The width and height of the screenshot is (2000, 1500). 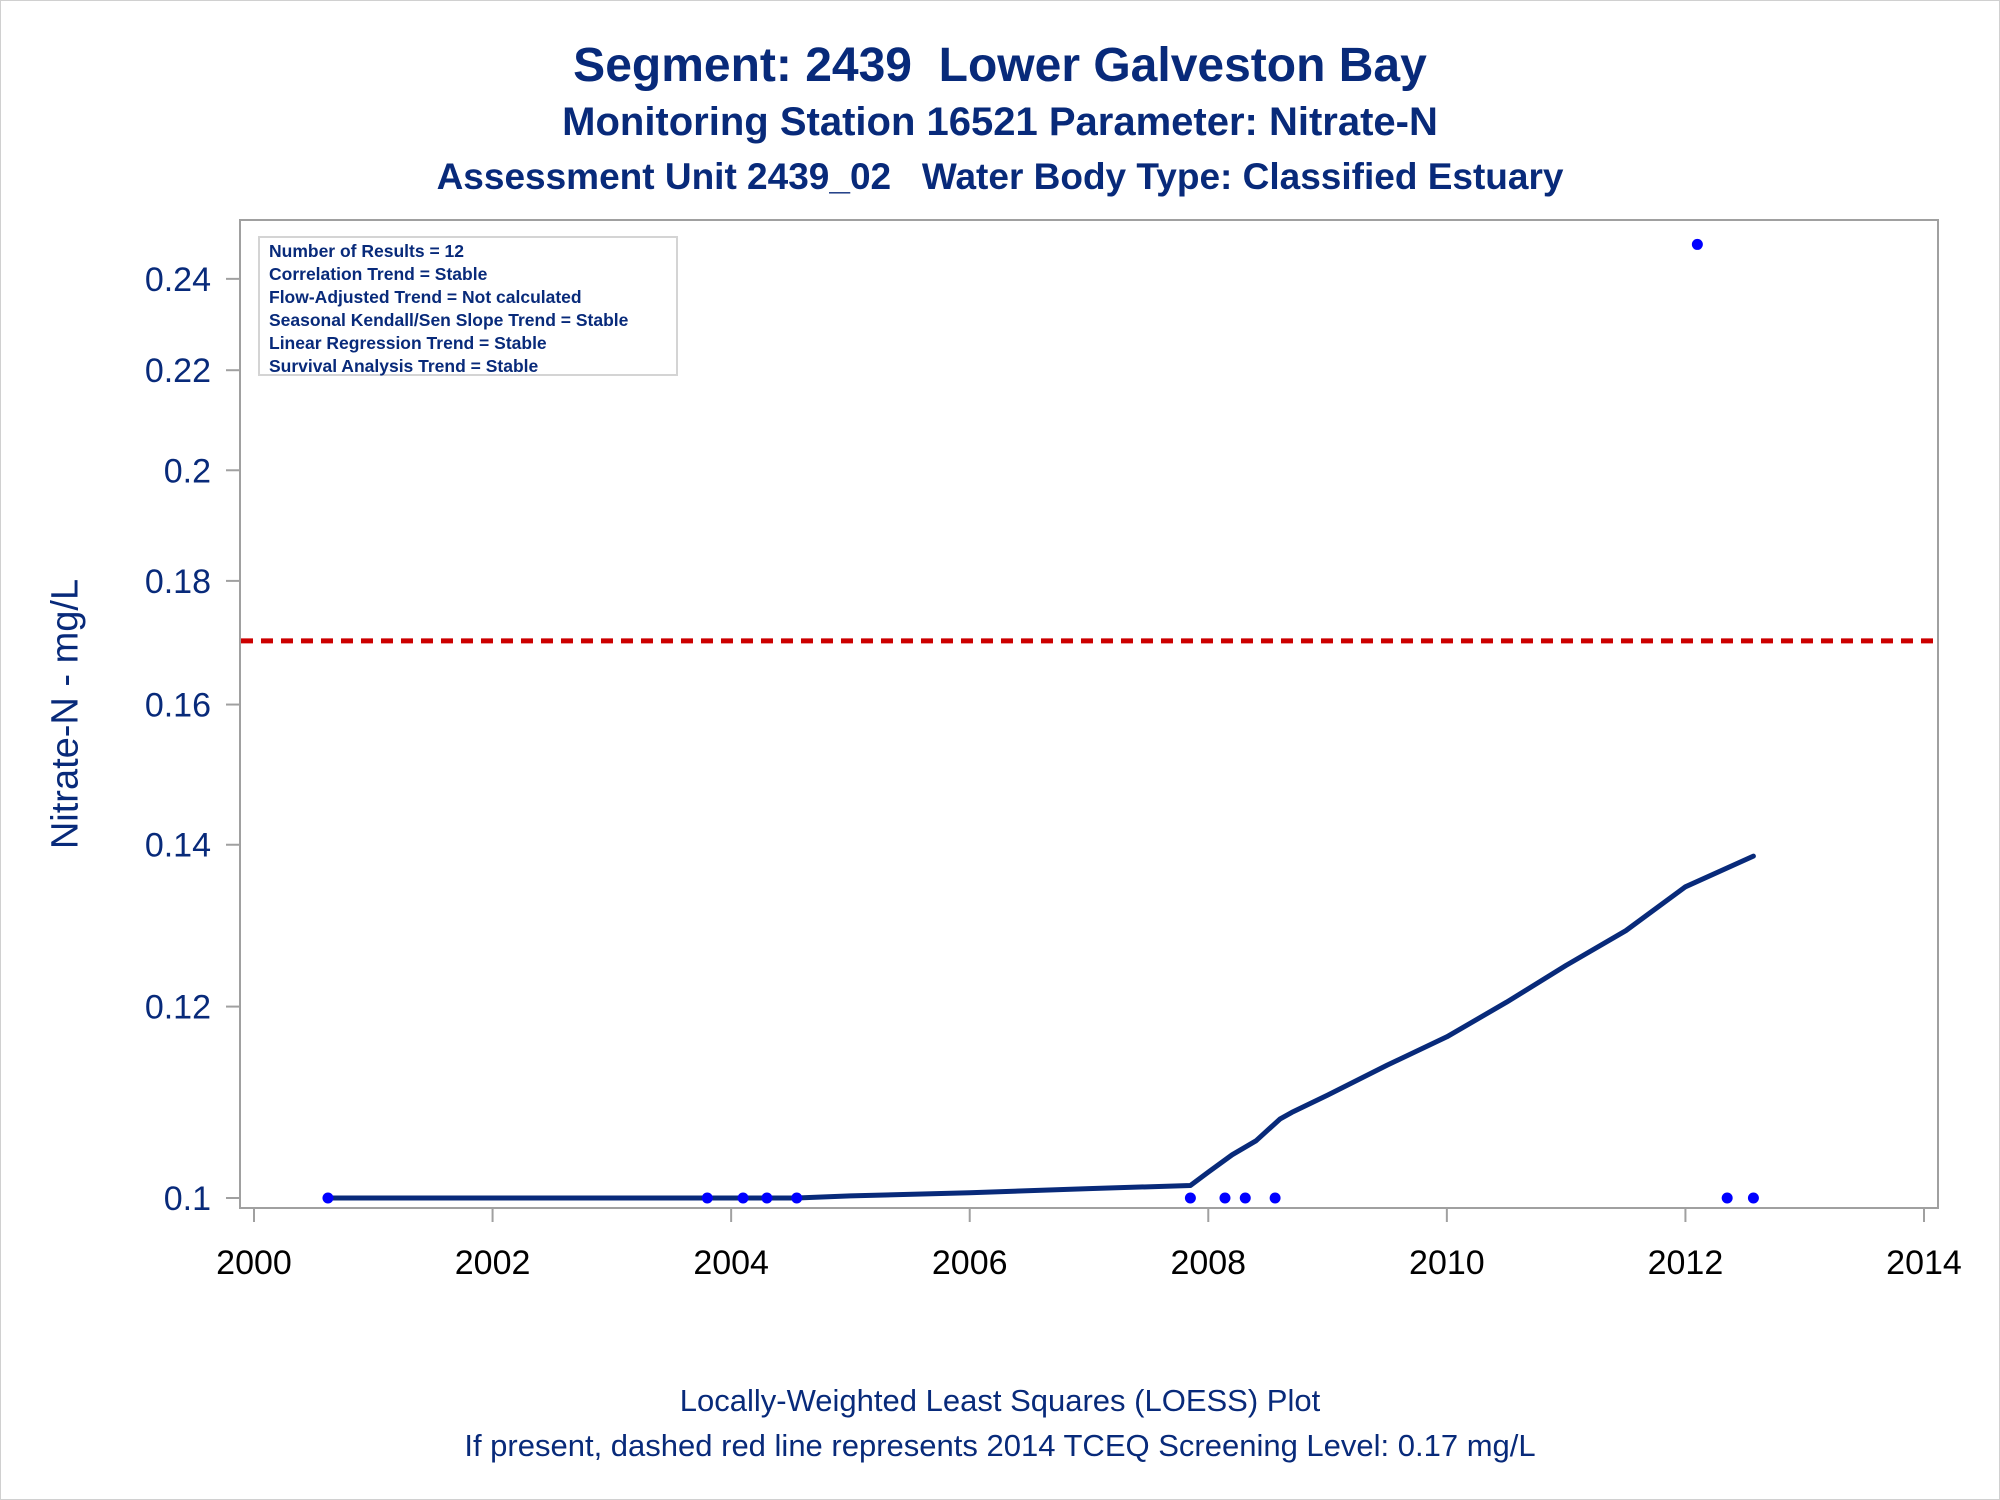 I want to click on y-tick-label: 0.16, so click(x=178, y=706).